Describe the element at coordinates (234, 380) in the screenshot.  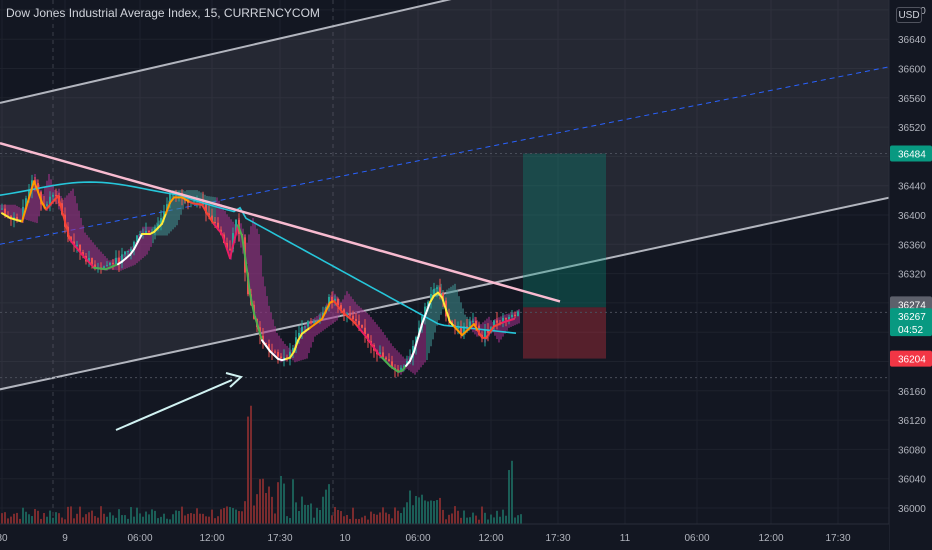
I see `arrow-head` at that location.